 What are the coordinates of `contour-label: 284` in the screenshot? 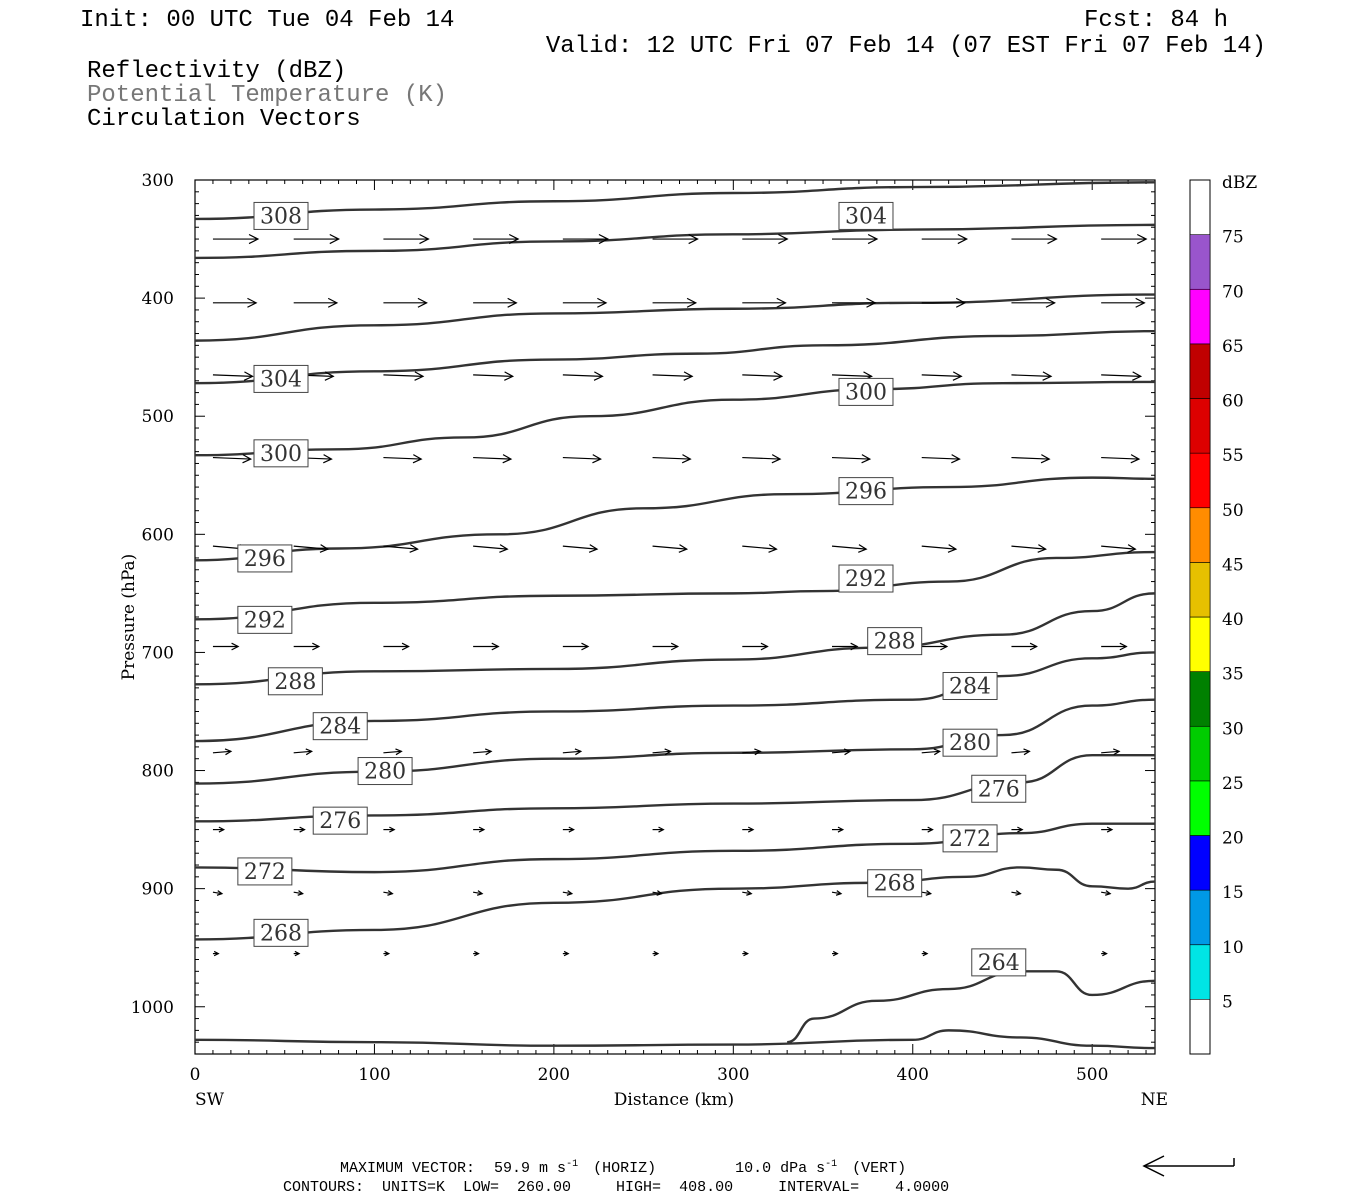 It's located at (340, 726).